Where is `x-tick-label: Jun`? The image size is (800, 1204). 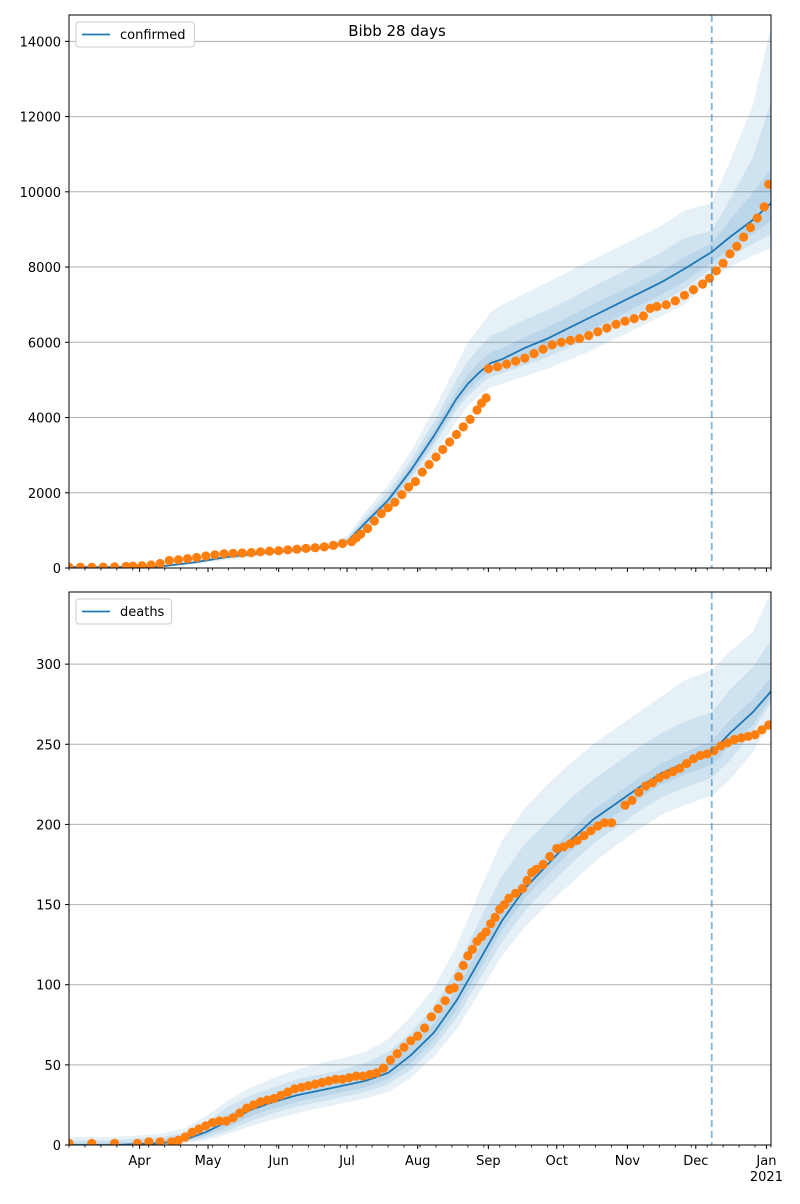
x-tick-label: Jun is located at coordinates (278, 1161).